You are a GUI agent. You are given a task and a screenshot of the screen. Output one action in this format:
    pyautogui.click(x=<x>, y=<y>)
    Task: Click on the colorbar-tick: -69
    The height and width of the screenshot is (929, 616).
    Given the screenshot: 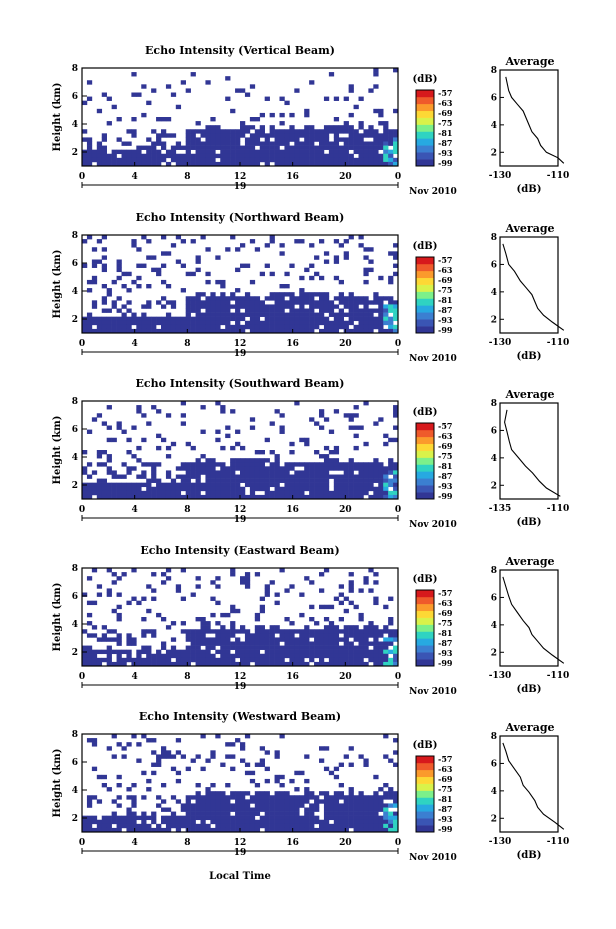 What is the action you would take?
    pyautogui.click(x=445, y=613)
    